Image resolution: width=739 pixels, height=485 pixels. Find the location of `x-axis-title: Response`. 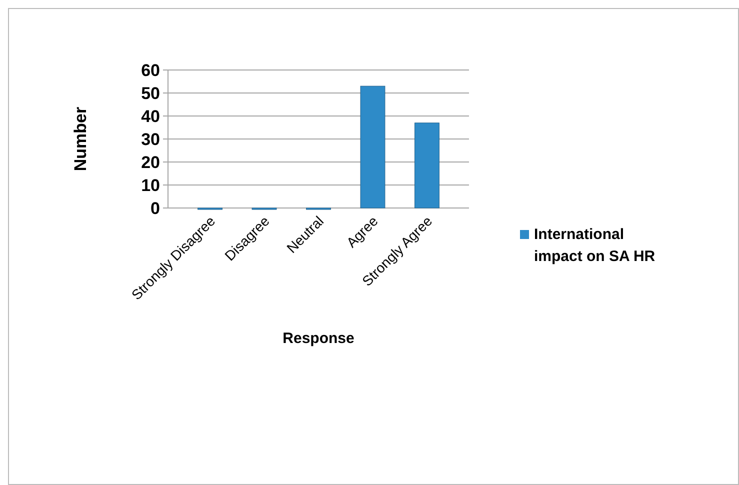

x-axis-title: Response is located at coordinates (318, 338).